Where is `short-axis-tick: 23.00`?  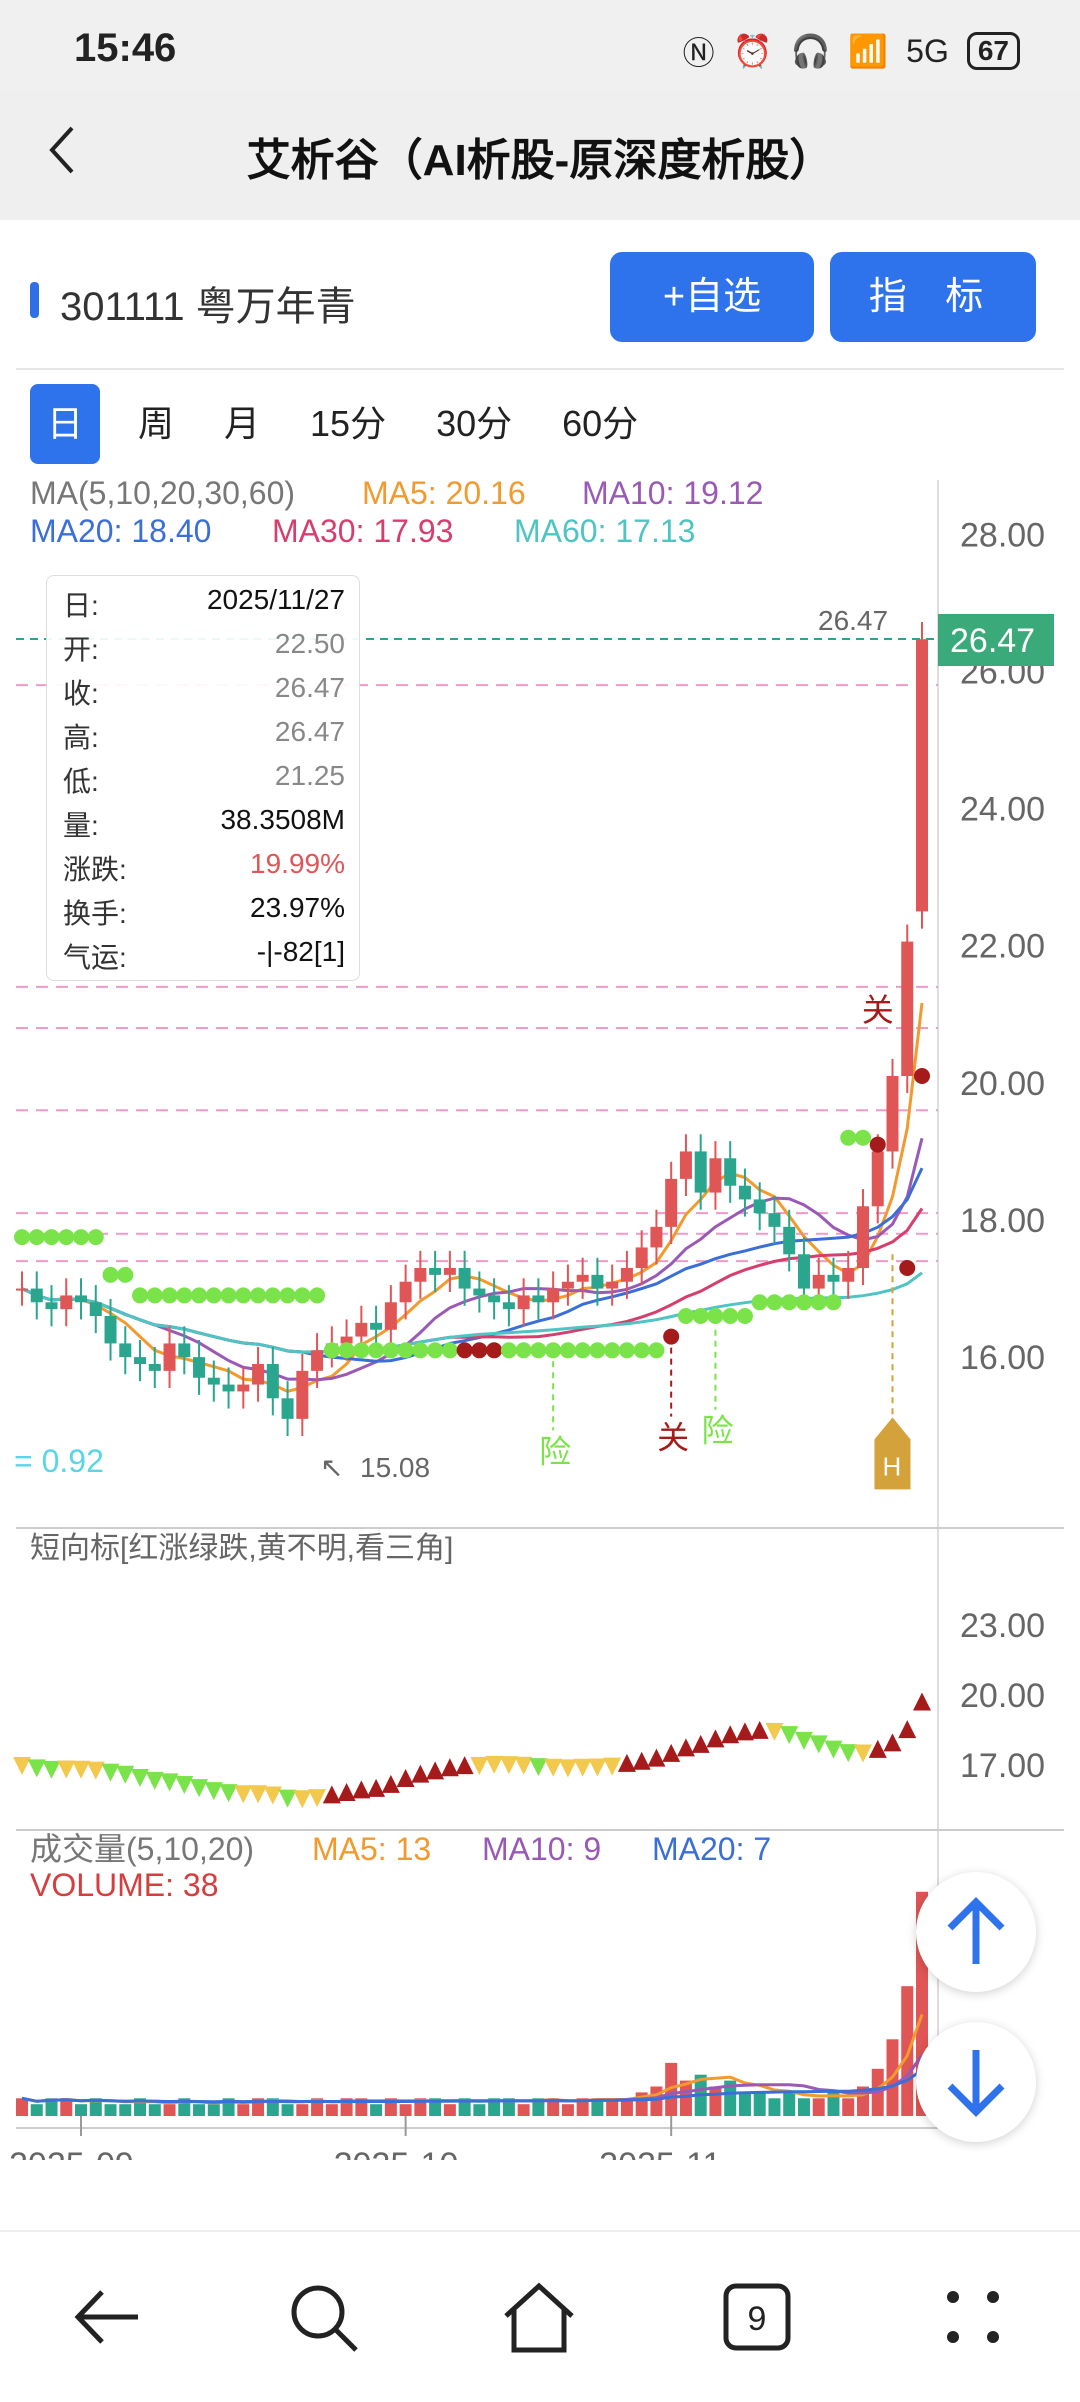 short-axis-tick: 23.00 is located at coordinates (1002, 1626).